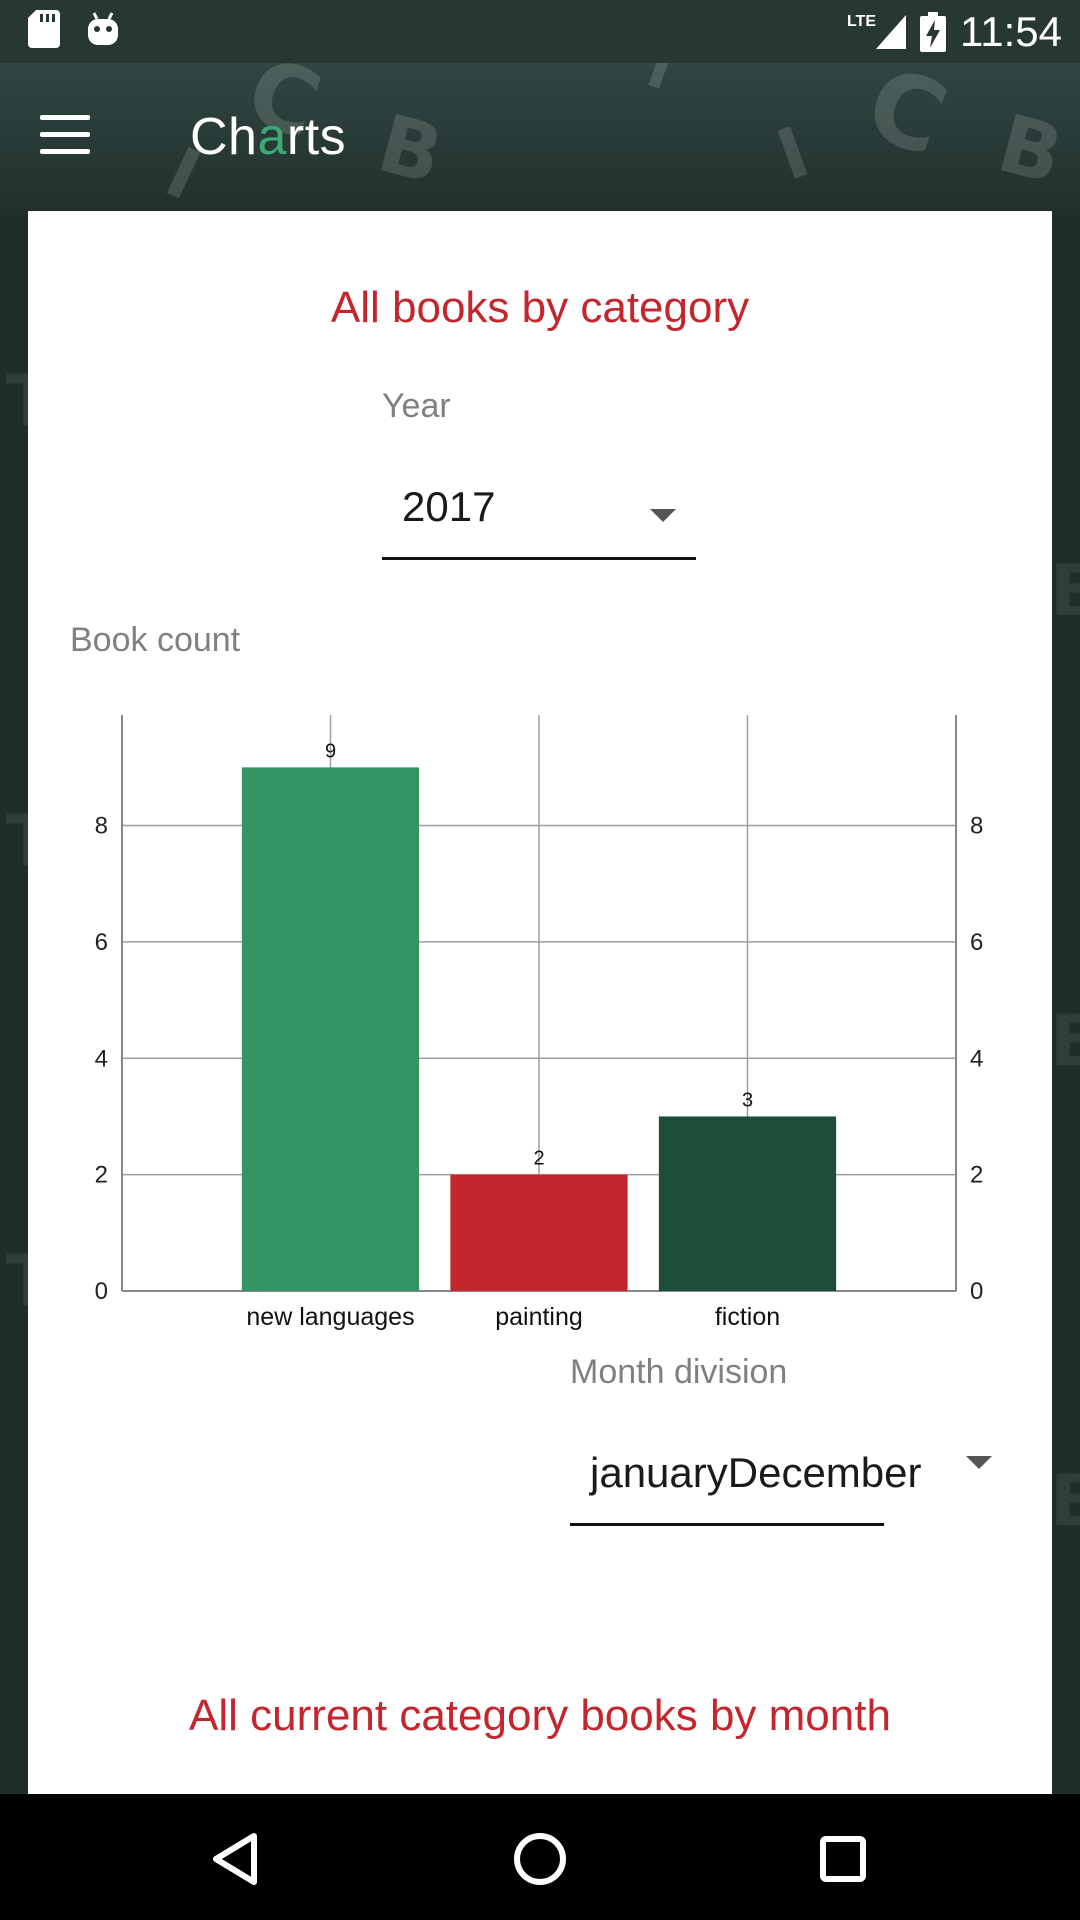 The width and height of the screenshot is (1080, 1920). Describe the element at coordinates (101, 1058) in the screenshot. I see `y-tick-label-left: 4` at that location.